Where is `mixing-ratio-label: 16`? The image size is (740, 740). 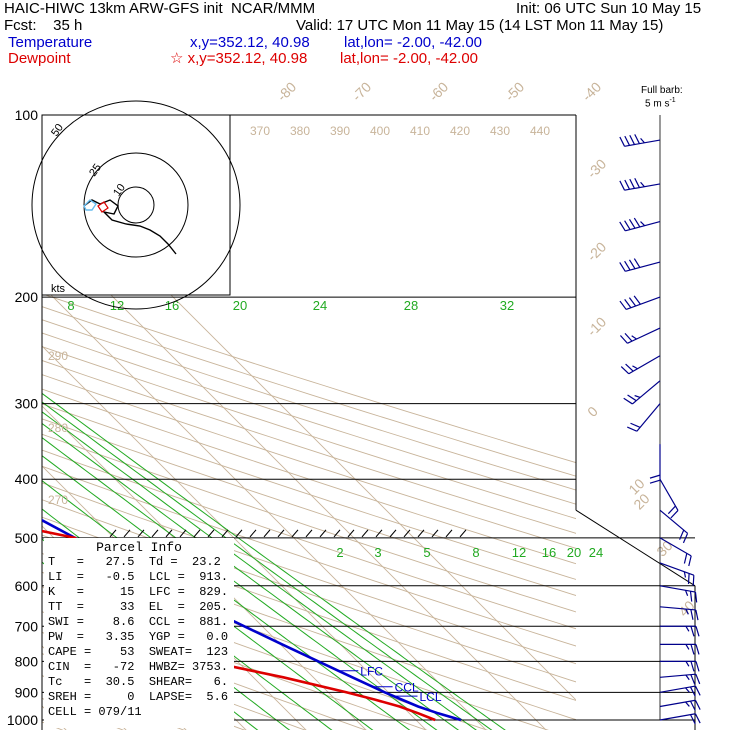
mixing-ratio-label: 16 is located at coordinates (549, 552).